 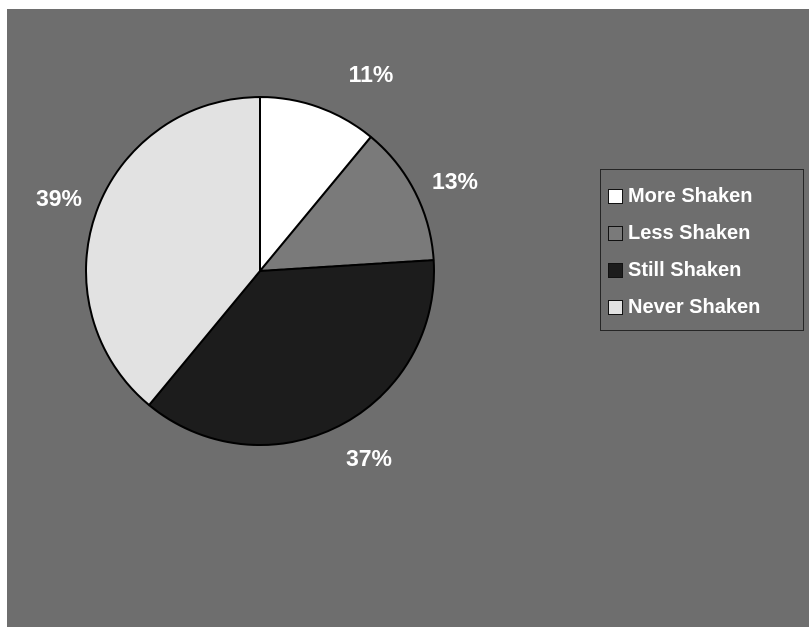 What do you see at coordinates (689, 233) in the screenshot?
I see `legend-label: Less Shaken` at bounding box center [689, 233].